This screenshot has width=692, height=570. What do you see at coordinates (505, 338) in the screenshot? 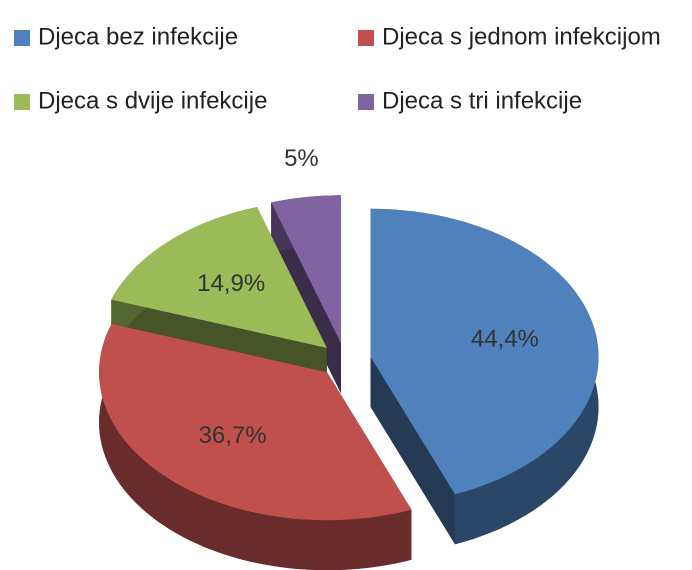
I see `data-label: 44,4%` at bounding box center [505, 338].